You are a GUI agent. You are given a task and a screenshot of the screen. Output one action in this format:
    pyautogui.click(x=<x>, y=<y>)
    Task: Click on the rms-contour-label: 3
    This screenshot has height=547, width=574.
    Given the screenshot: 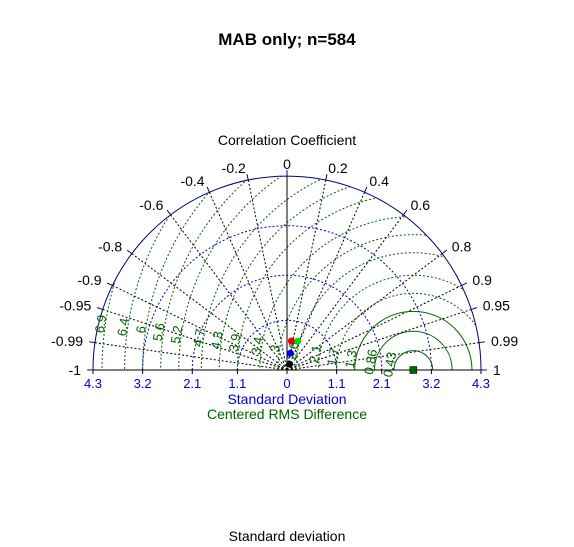 What is the action you would take?
    pyautogui.click(x=275, y=349)
    